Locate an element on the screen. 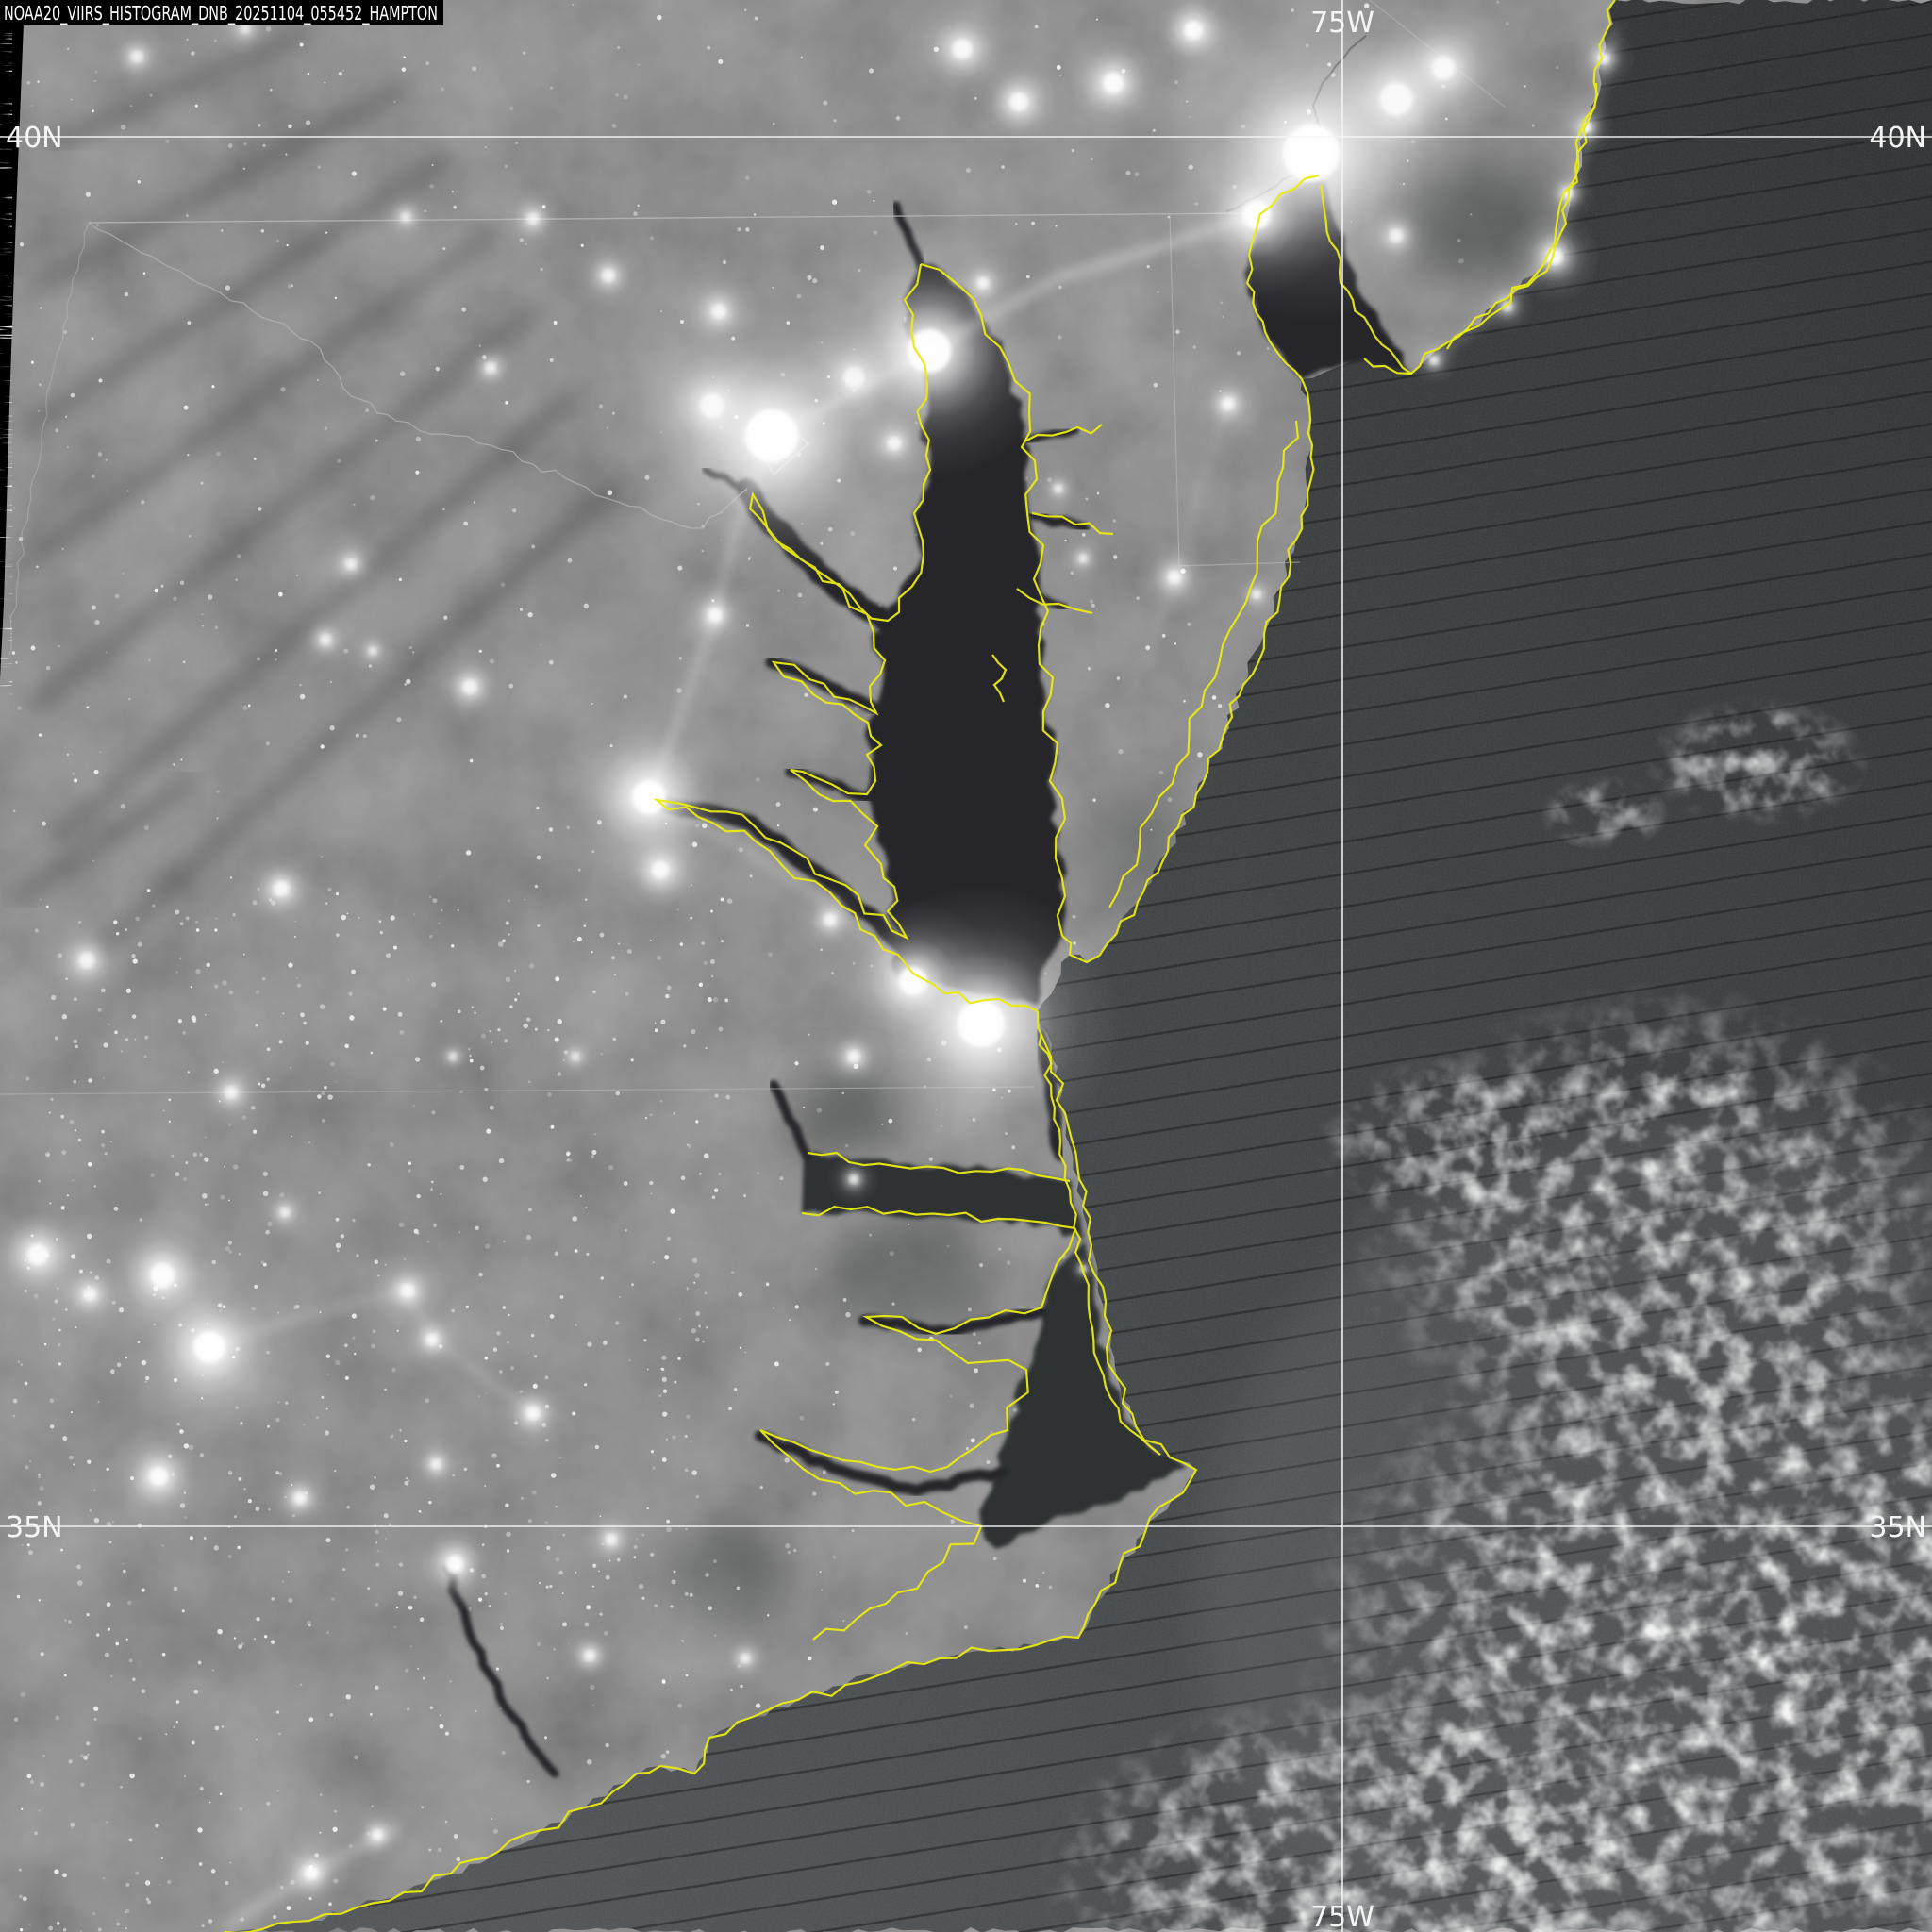 Image resolution: width=1932 pixels, height=1932 pixels. city-light-waynesboro is located at coordinates (372, 651).